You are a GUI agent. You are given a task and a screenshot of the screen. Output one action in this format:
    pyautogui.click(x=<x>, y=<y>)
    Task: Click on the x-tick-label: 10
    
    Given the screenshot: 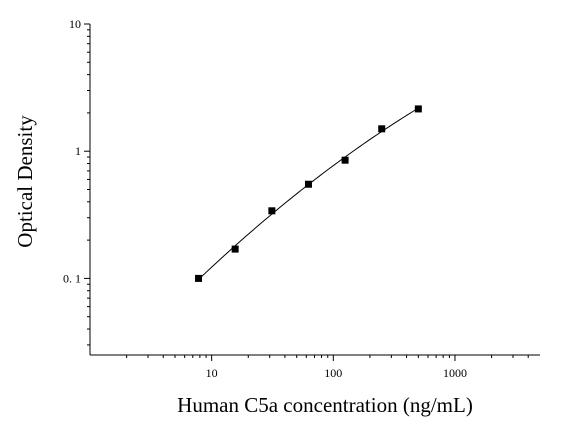 What is the action you would take?
    pyautogui.click(x=212, y=373)
    